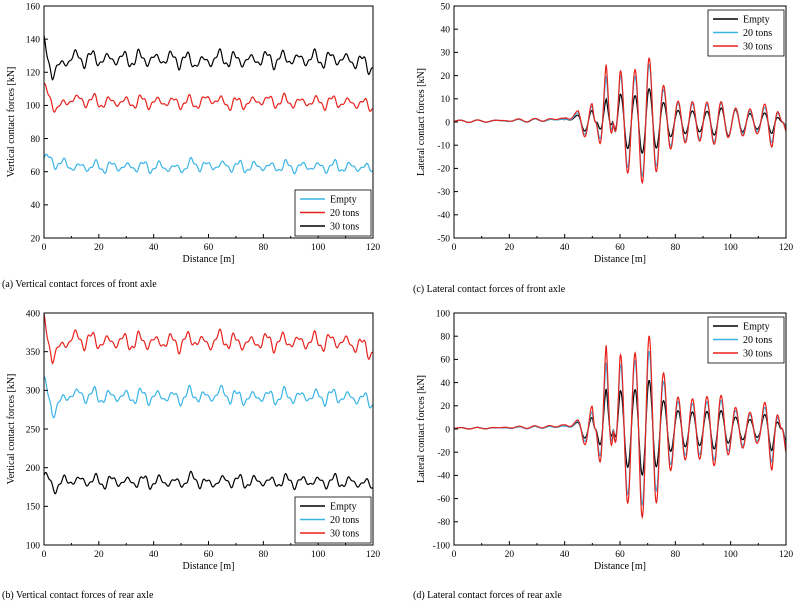 This screenshot has width=794, height=604. I want to click on x-tick-label-b-2: 40, so click(154, 555).